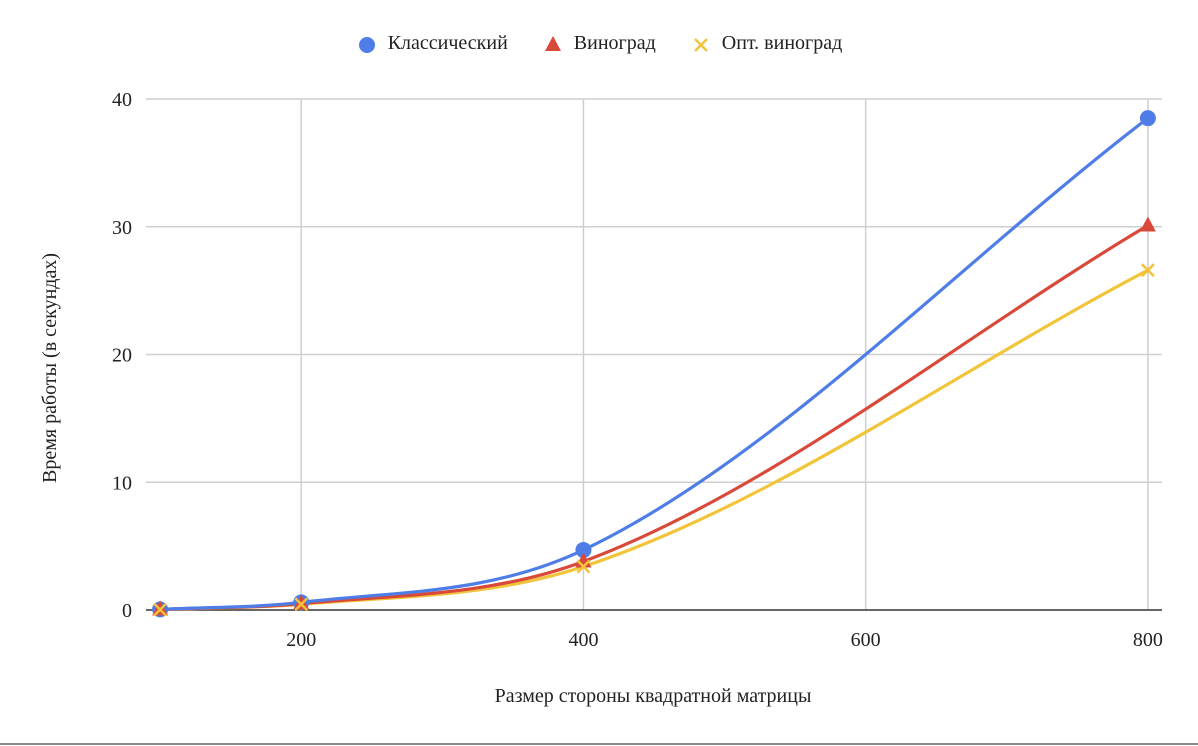 This screenshot has width=1198, height=746. What do you see at coordinates (127, 611) in the screenshot?
I see `y-tick-label: 0` at bounding box center [127, 611].